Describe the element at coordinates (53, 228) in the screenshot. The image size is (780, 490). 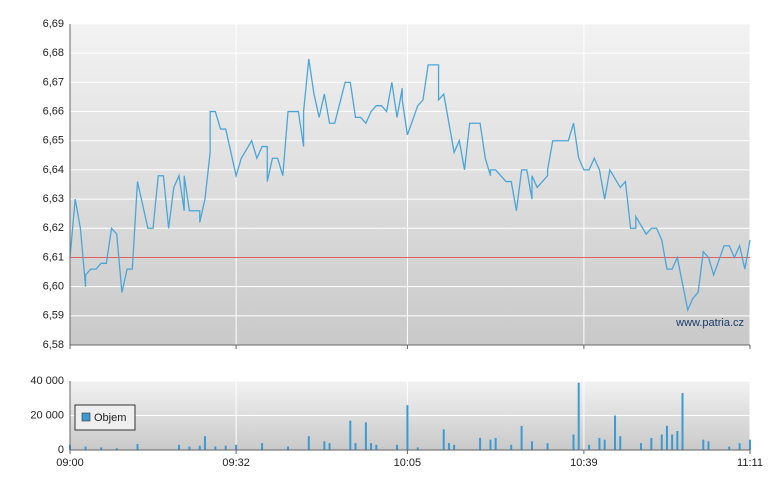
I see `y-tick-label: 6,62` at that location.